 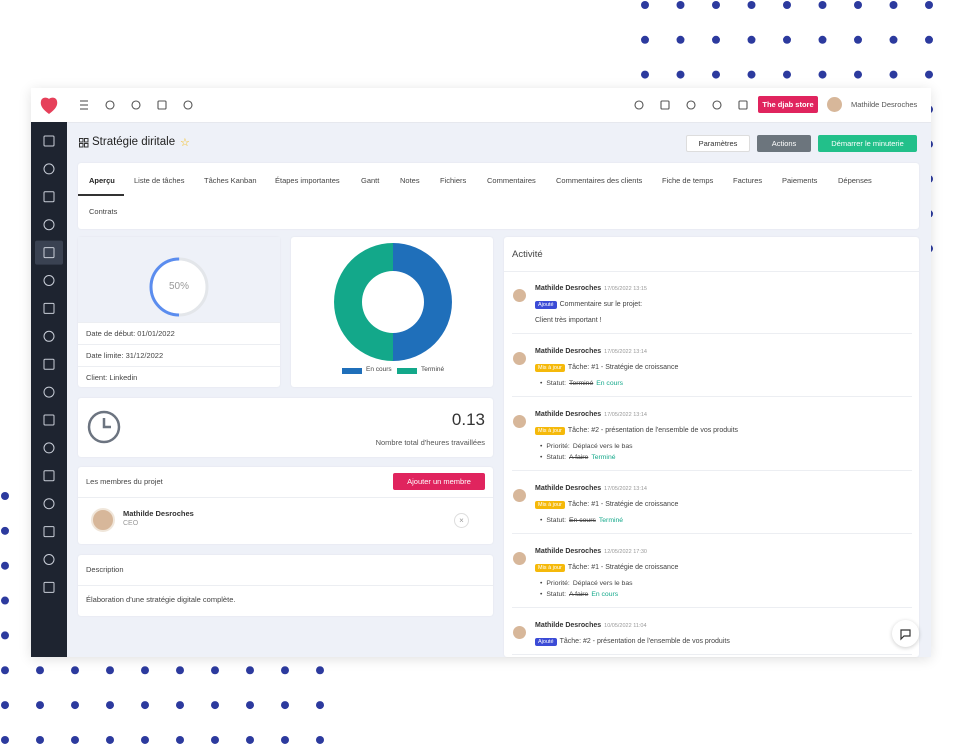 I want to click on clock-icon, so click(x=104, y=427).